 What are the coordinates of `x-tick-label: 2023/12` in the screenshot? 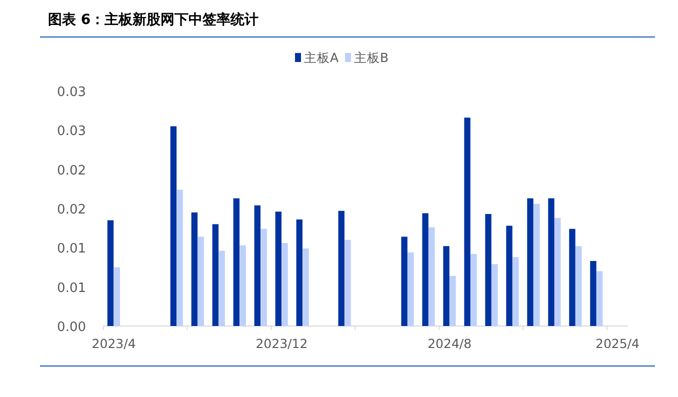 It's located at (282, 343).